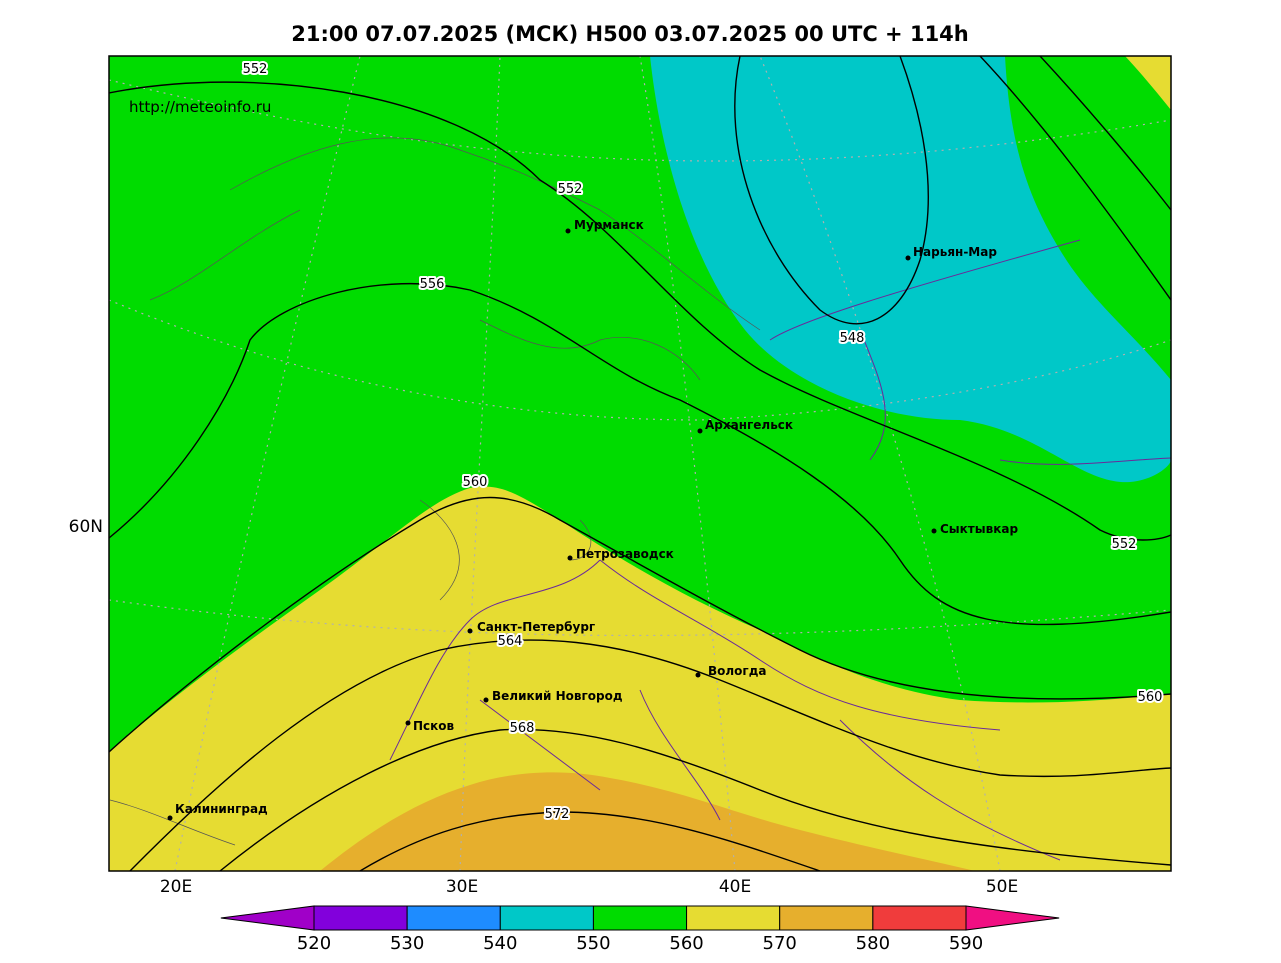  What do you see at coordinates (593, 943) in the screenshot?
I see `colorbar-label: 550` at bounding box center [593, 943].